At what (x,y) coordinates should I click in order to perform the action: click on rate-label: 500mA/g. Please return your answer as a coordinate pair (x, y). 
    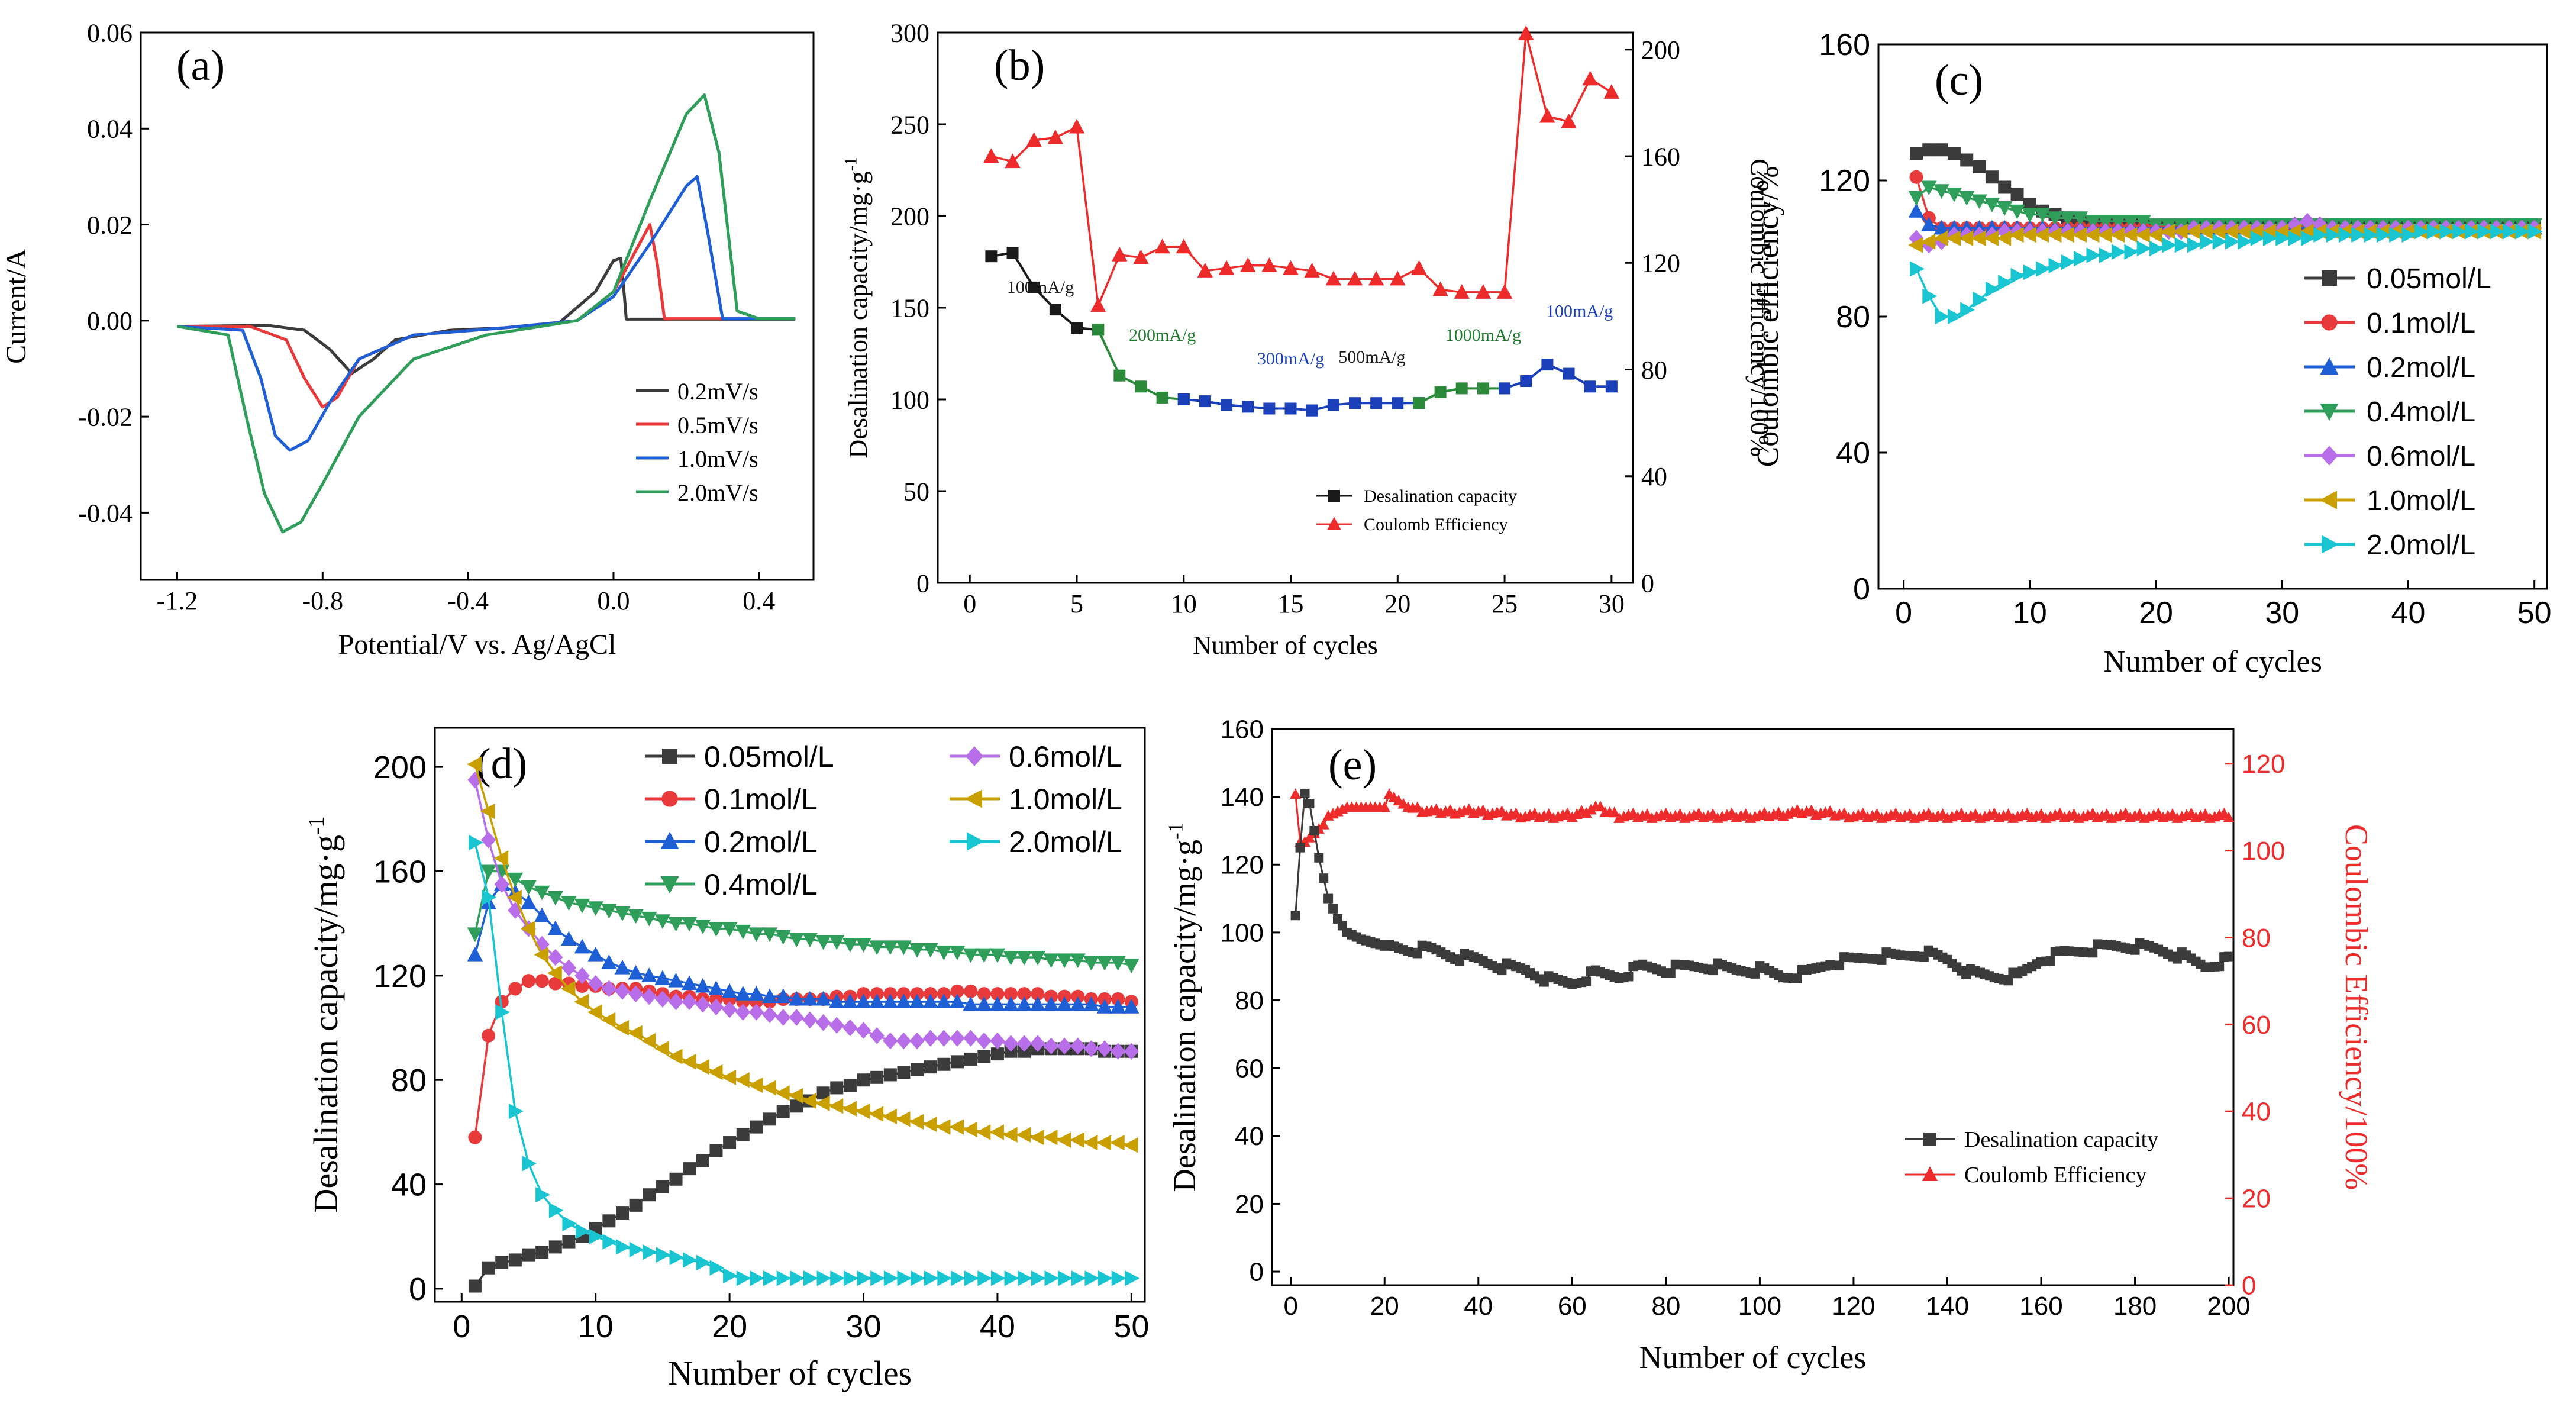
    Looking at the image, I should click on (1371, 357).